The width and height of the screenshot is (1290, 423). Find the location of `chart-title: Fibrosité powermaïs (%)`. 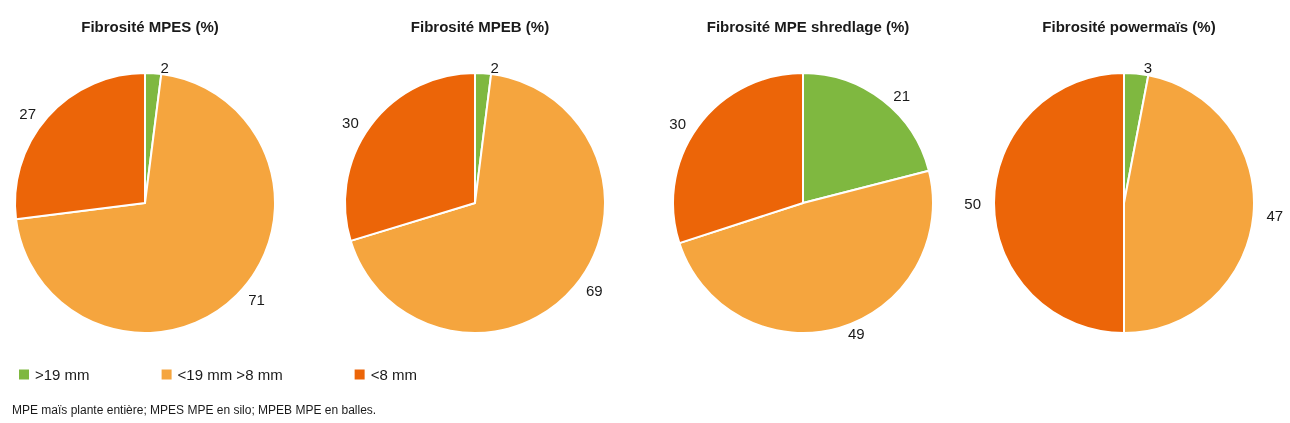

chart-title: Fibrosité powermaïs (%) is located at coordinates (1129, 26).